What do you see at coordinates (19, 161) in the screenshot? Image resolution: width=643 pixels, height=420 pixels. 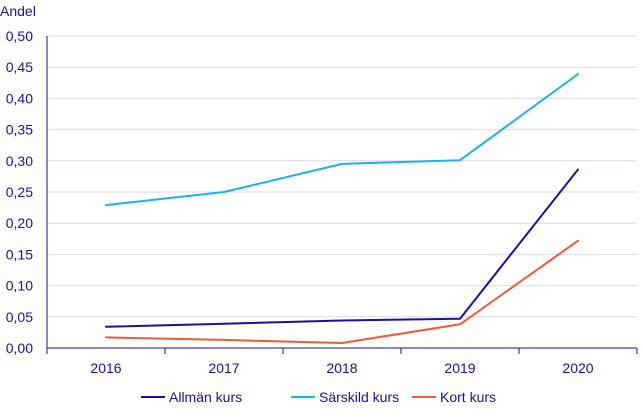 I see `y-tick-label: 0,30` at bounding box center [19, 161].